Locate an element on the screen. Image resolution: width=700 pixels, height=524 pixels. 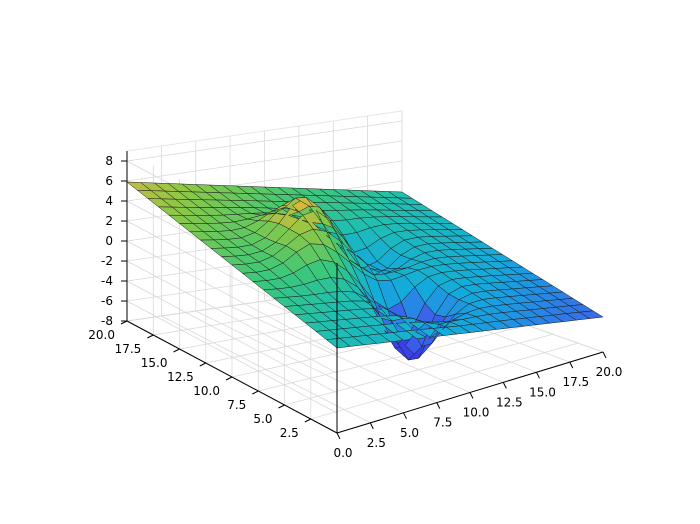
z-tick-label: -4 is located at coordinates (107, 281).